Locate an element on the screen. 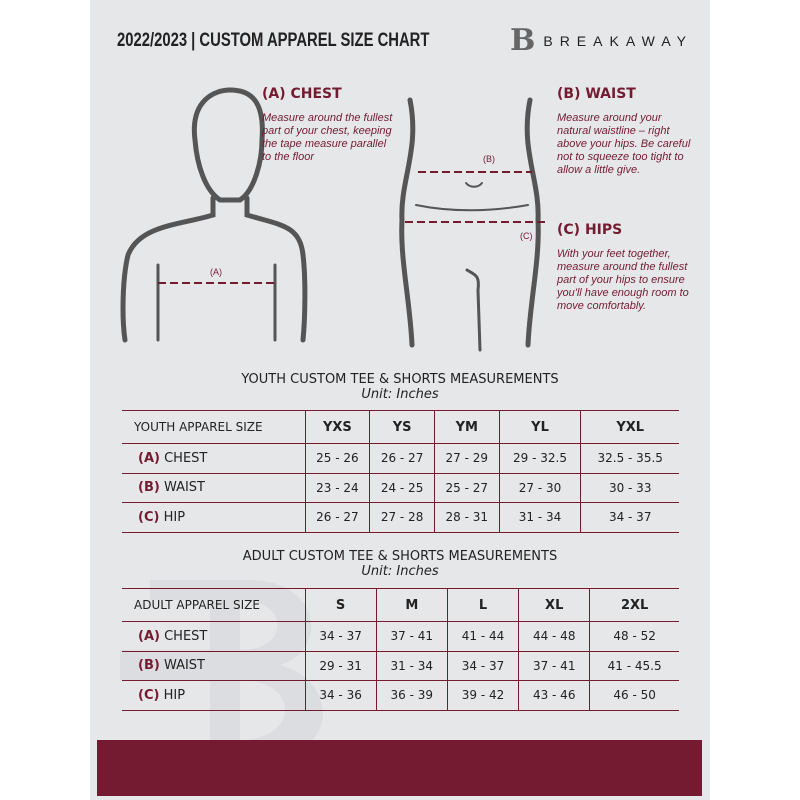  measurement-cell: 29 - 32.5 is located at coordinates (539, 458).